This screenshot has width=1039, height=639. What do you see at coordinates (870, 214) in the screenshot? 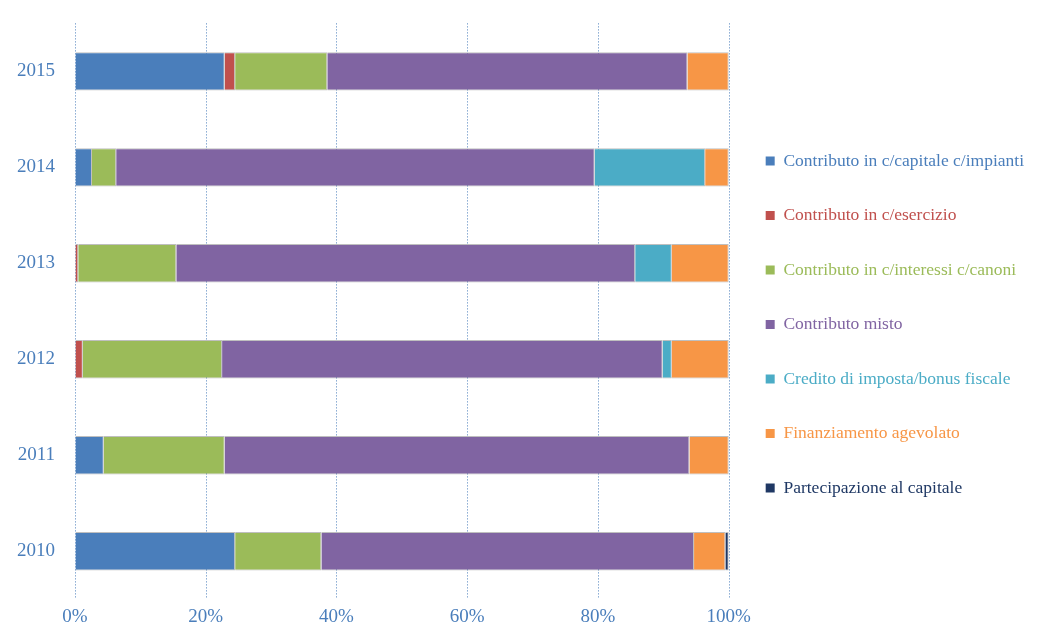
I see `legend-label: Contributo in c/esercizio` at bounding box center [870, 214].